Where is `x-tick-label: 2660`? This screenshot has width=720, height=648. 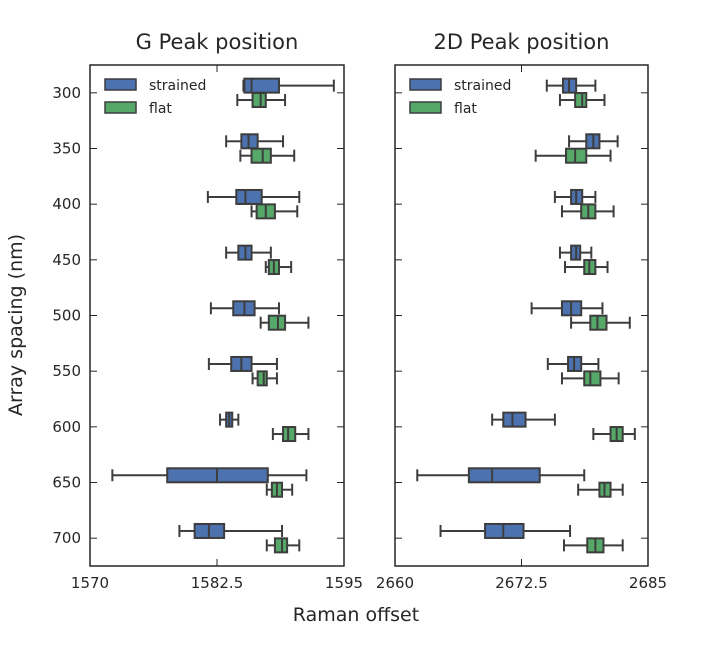 x-tick-label: 2660 is located at coordinates (395, 583).